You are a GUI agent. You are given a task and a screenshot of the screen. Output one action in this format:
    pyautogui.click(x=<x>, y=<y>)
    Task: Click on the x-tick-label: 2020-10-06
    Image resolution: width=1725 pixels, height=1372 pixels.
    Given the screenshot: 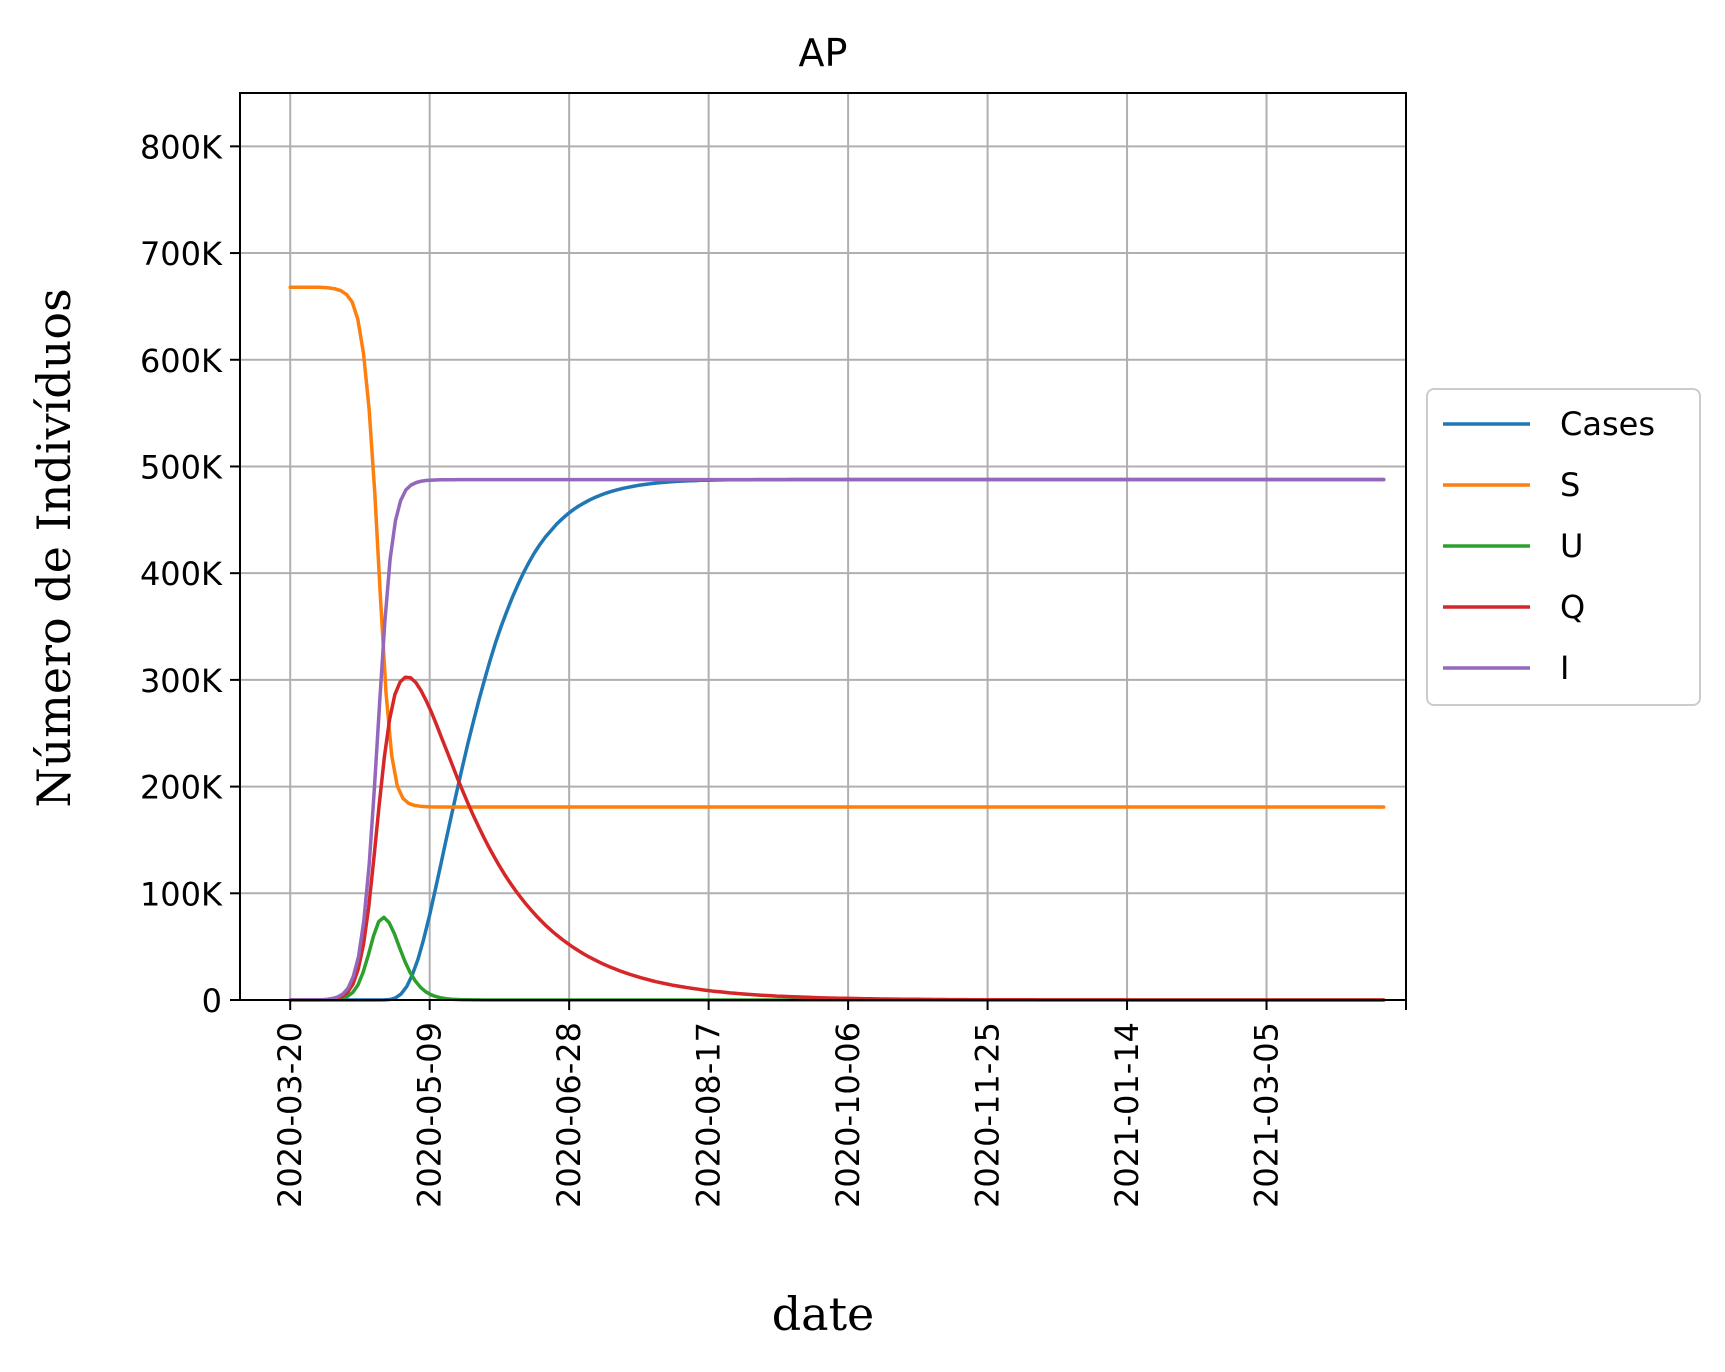 What is the action you would take?
    pyautogui.click(x=848, y=1115)
    